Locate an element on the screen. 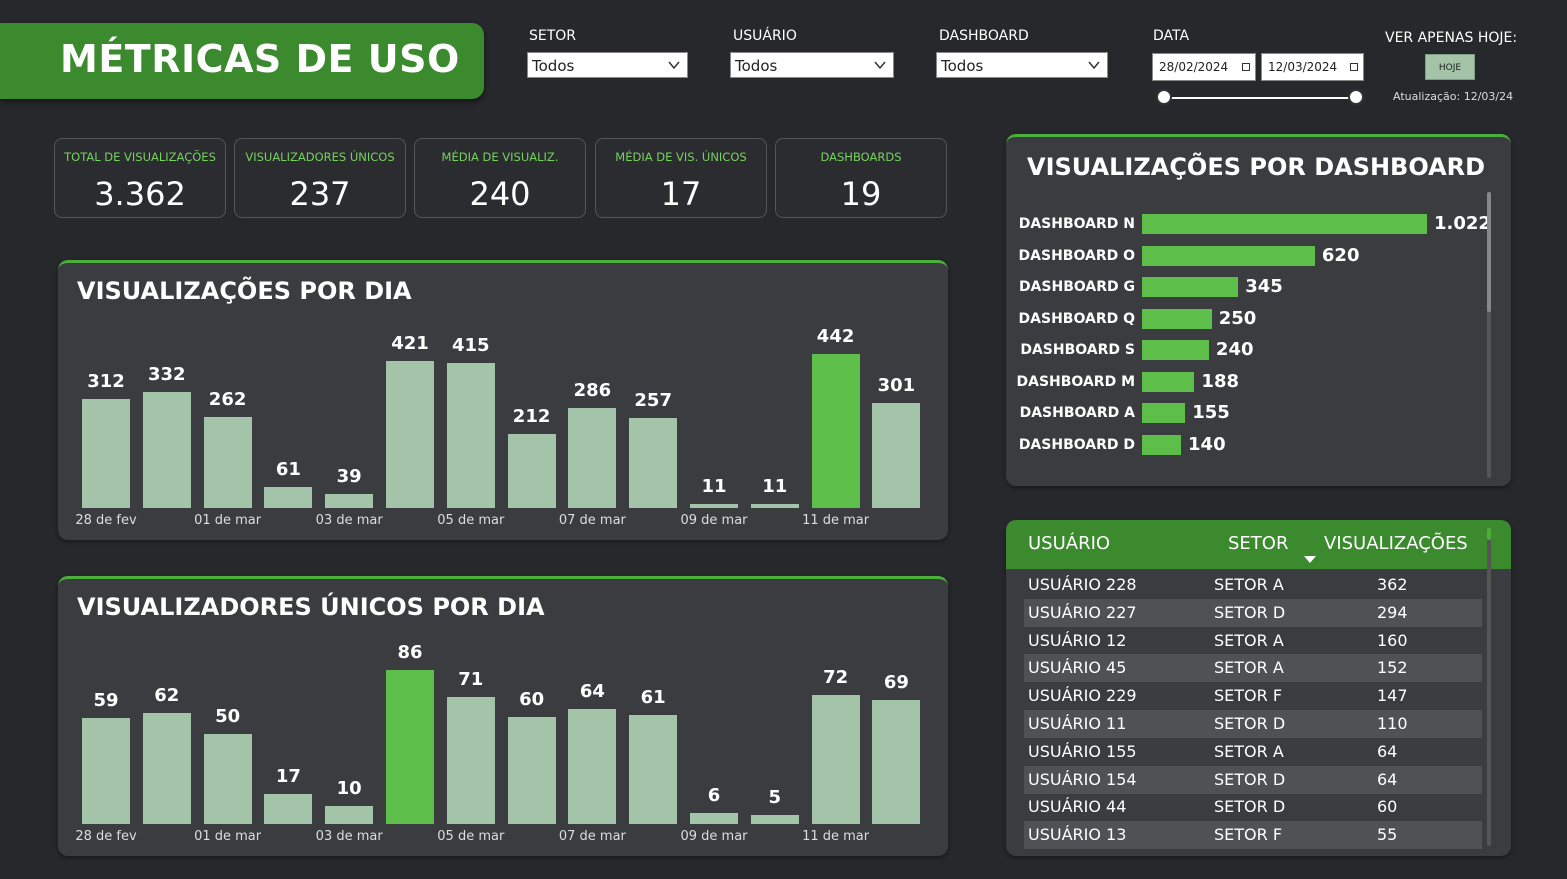 The image size is (1567, 879). cell-visualizacoes: 60 is located at coordinates (1387, 807).